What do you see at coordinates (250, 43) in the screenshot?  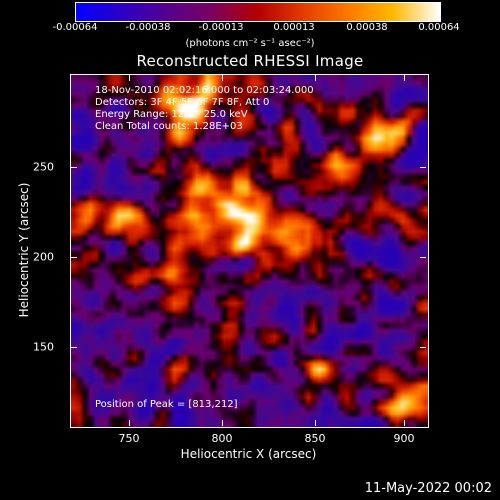 I see `colorbar-unit-label: (photons cm⁻² s⁻¹ asec⁻²)` at bounding box center [250, 43].